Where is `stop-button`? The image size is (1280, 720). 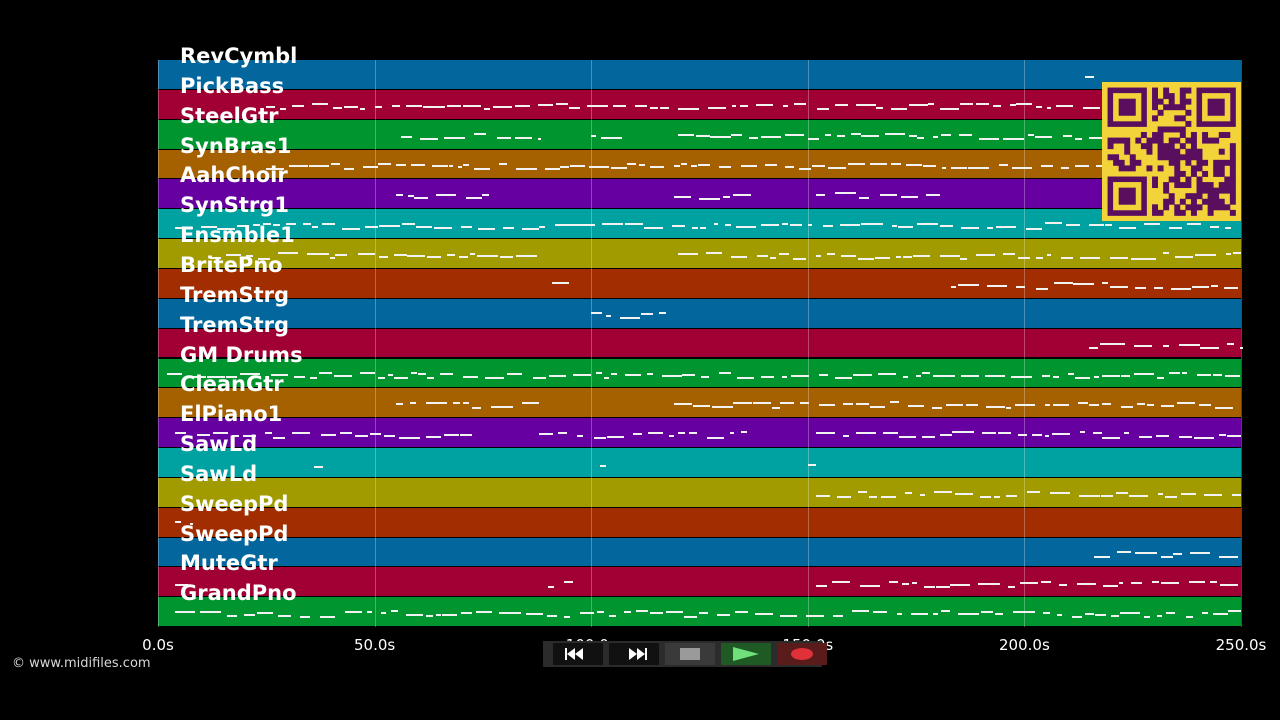
stop-button is located at coordinates (690, 654).